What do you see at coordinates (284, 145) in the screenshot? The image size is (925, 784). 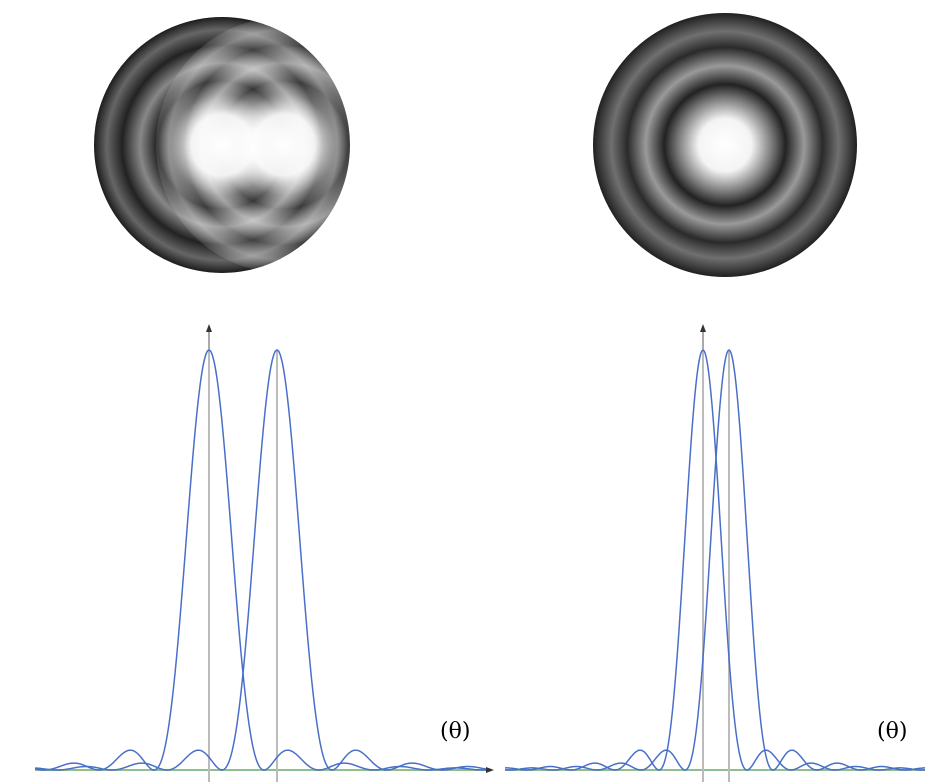 I see `disc` at bounding box center [284, 145].